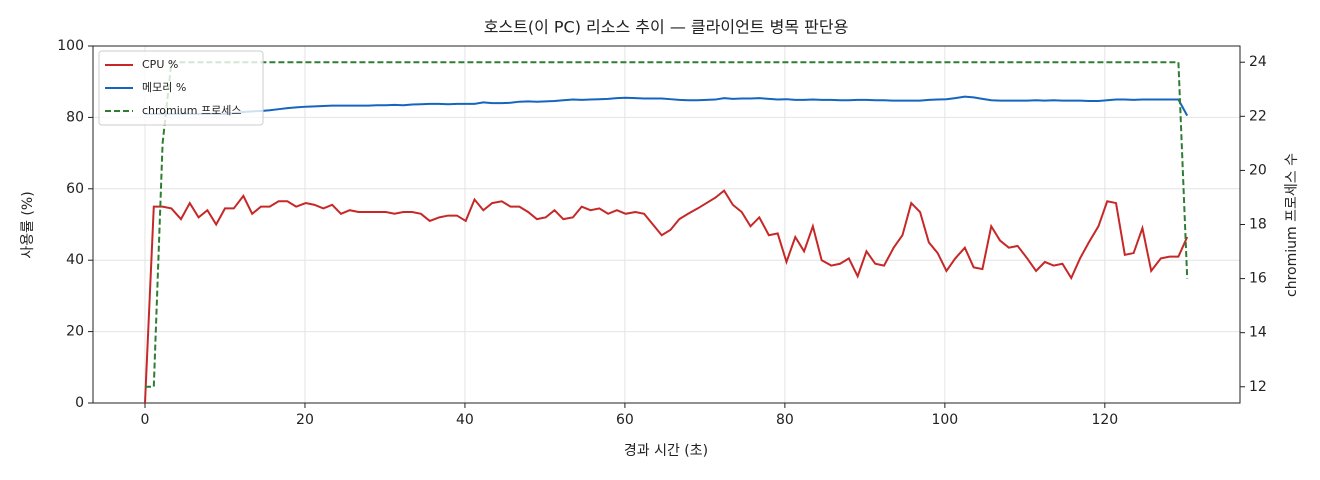  Describe the element at coordinates (79, 403) in the screenshot. I see `y-tick-label: 0` at that location.